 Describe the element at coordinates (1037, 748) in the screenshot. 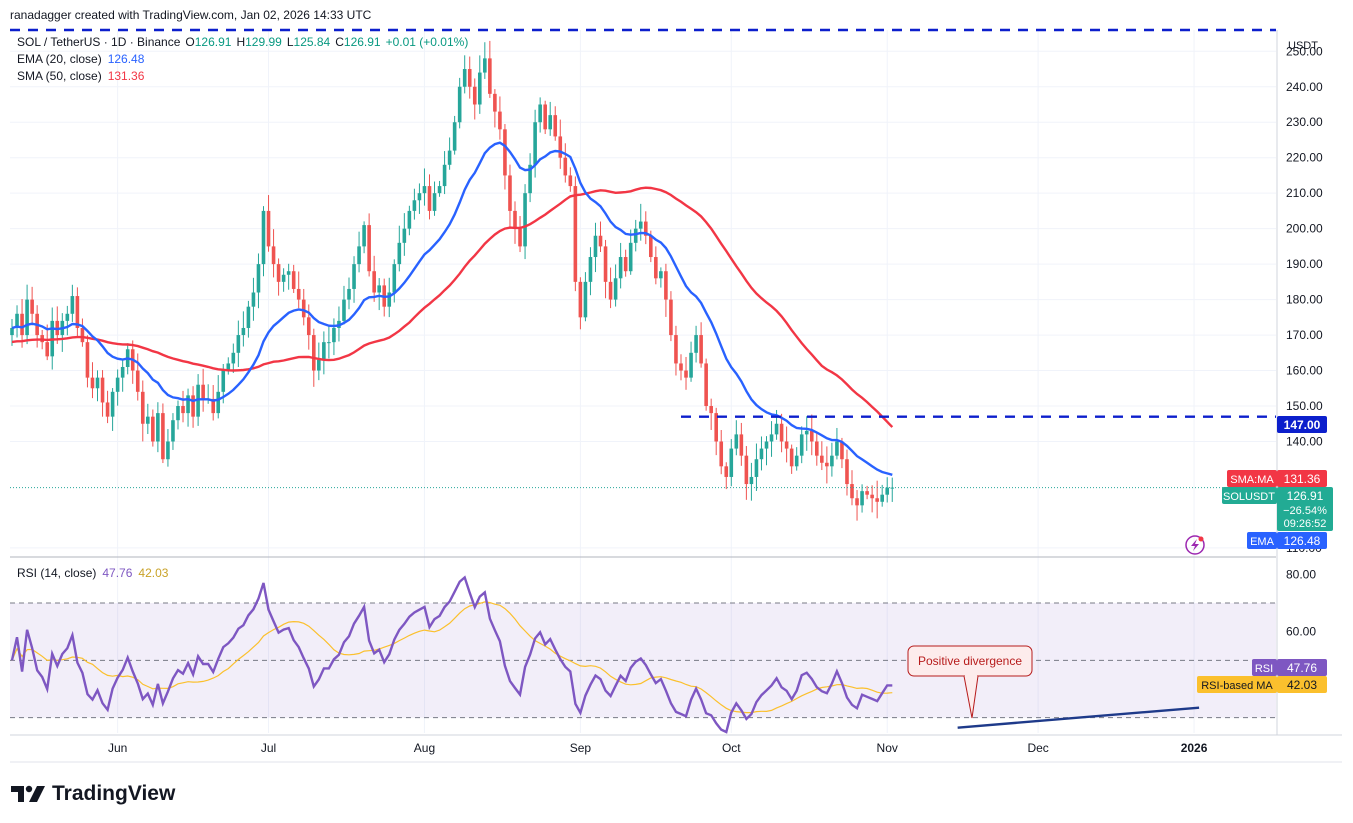

I see `time-label: Dec` at that location.